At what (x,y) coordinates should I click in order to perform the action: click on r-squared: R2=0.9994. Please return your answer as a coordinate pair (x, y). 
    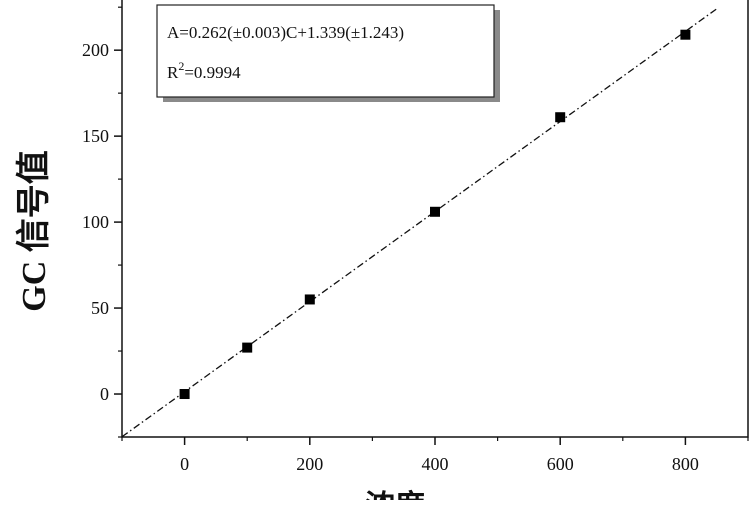
    Looking at the image, I should click on (204, 70).